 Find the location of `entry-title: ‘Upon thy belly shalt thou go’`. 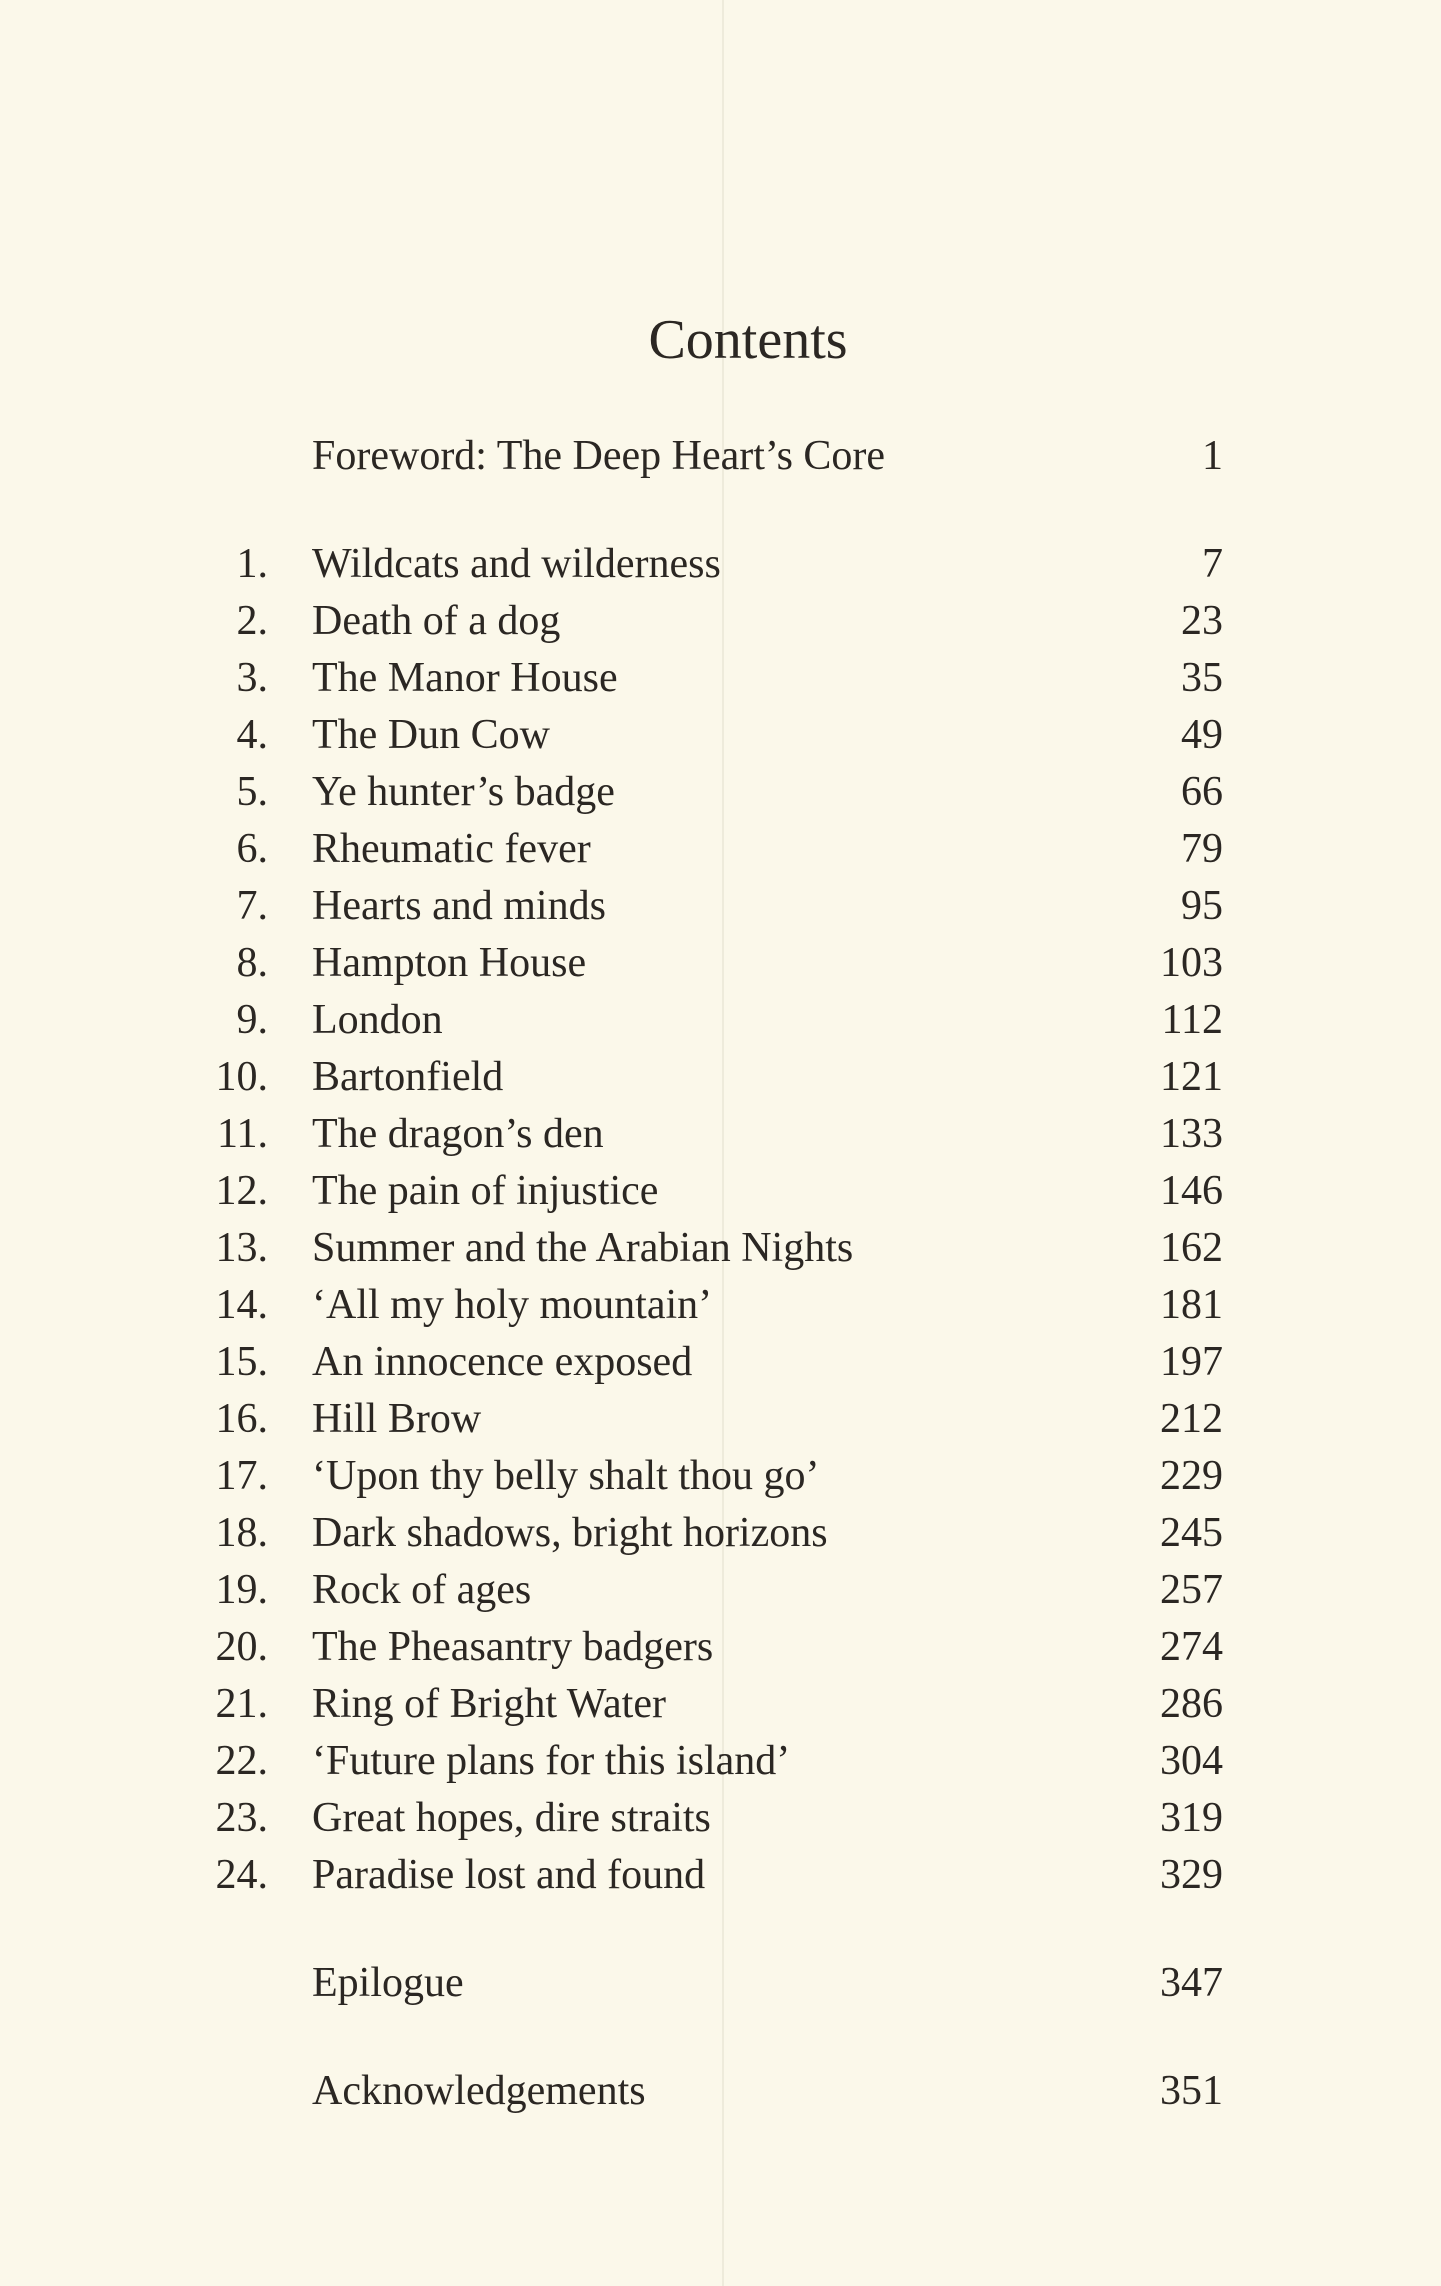

entry-title: ‘Upon thy belly shalt thou go’ is located at coordinates (566, 1476).